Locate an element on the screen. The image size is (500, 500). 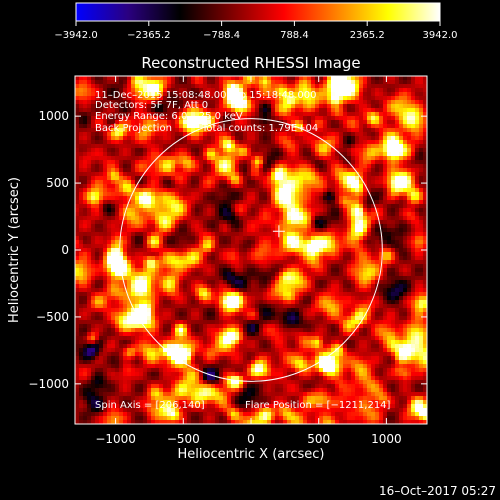
chart-title: Reconstructed RHESSI Image is located at coordinates (250, 63).